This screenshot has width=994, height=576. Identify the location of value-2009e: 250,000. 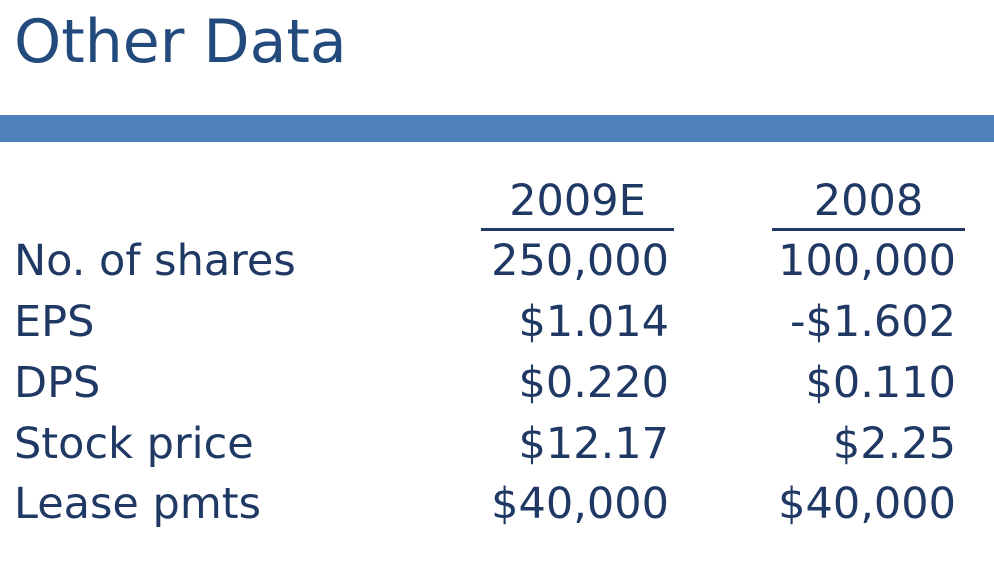
(580, 261).